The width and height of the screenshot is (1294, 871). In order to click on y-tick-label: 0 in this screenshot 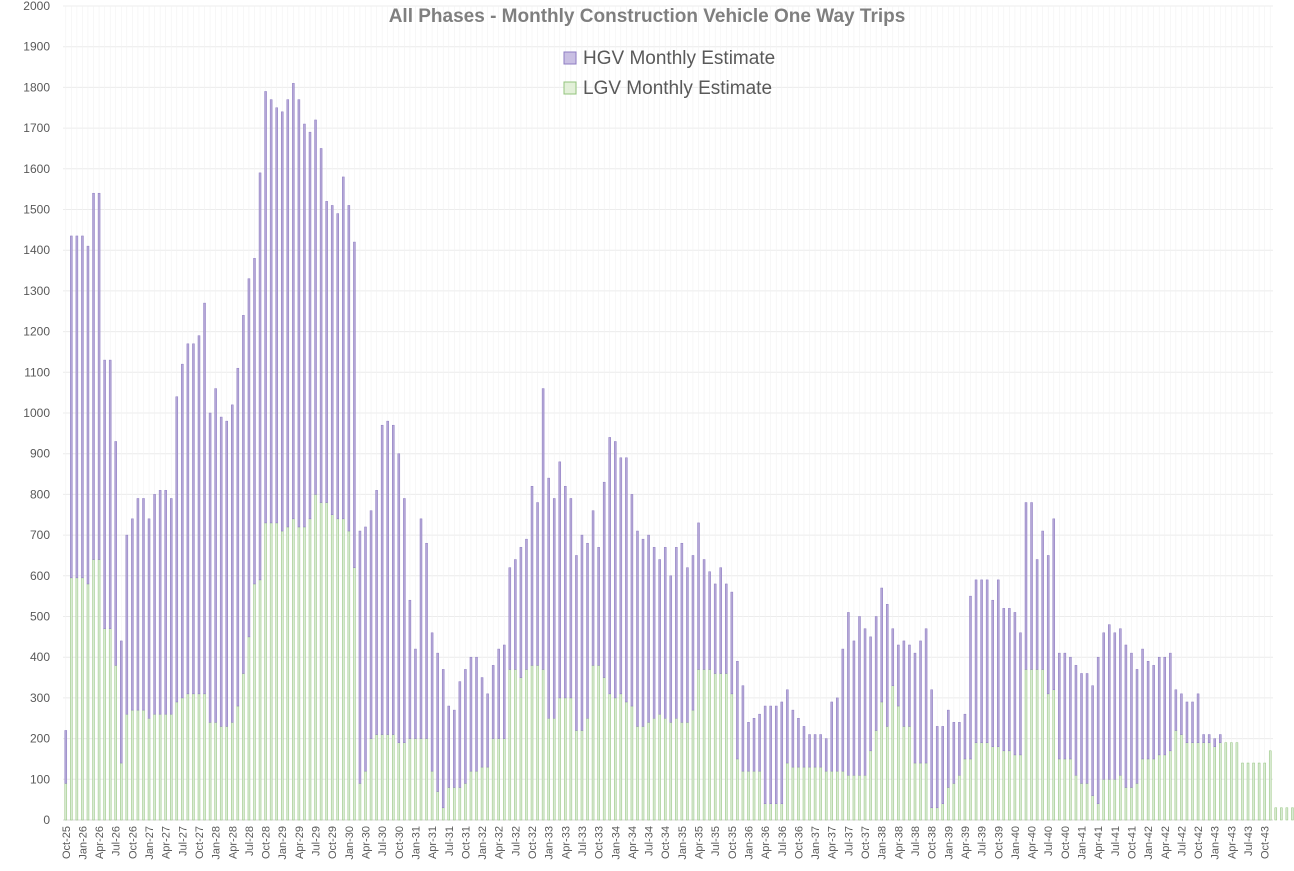, I will do `click(46, 820)`.